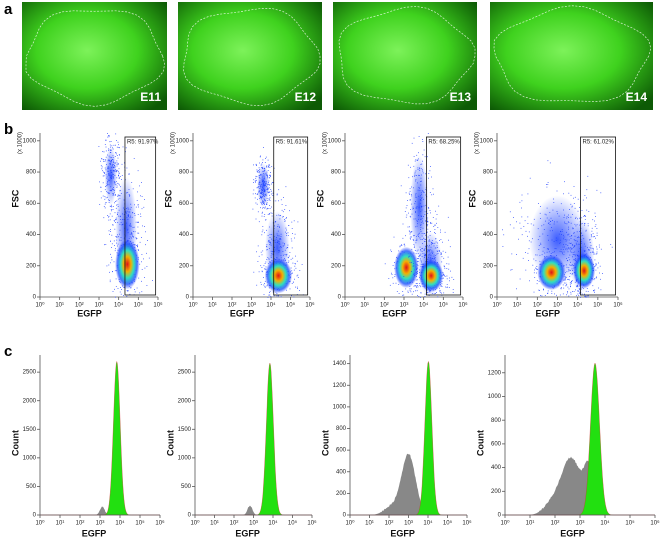 The height and width of the screenshot is (542, 660). What do you see at coordinates (185, 430) in the screenshot?
I see `y-tick-label: 1500` at bounding box center [185, 430].